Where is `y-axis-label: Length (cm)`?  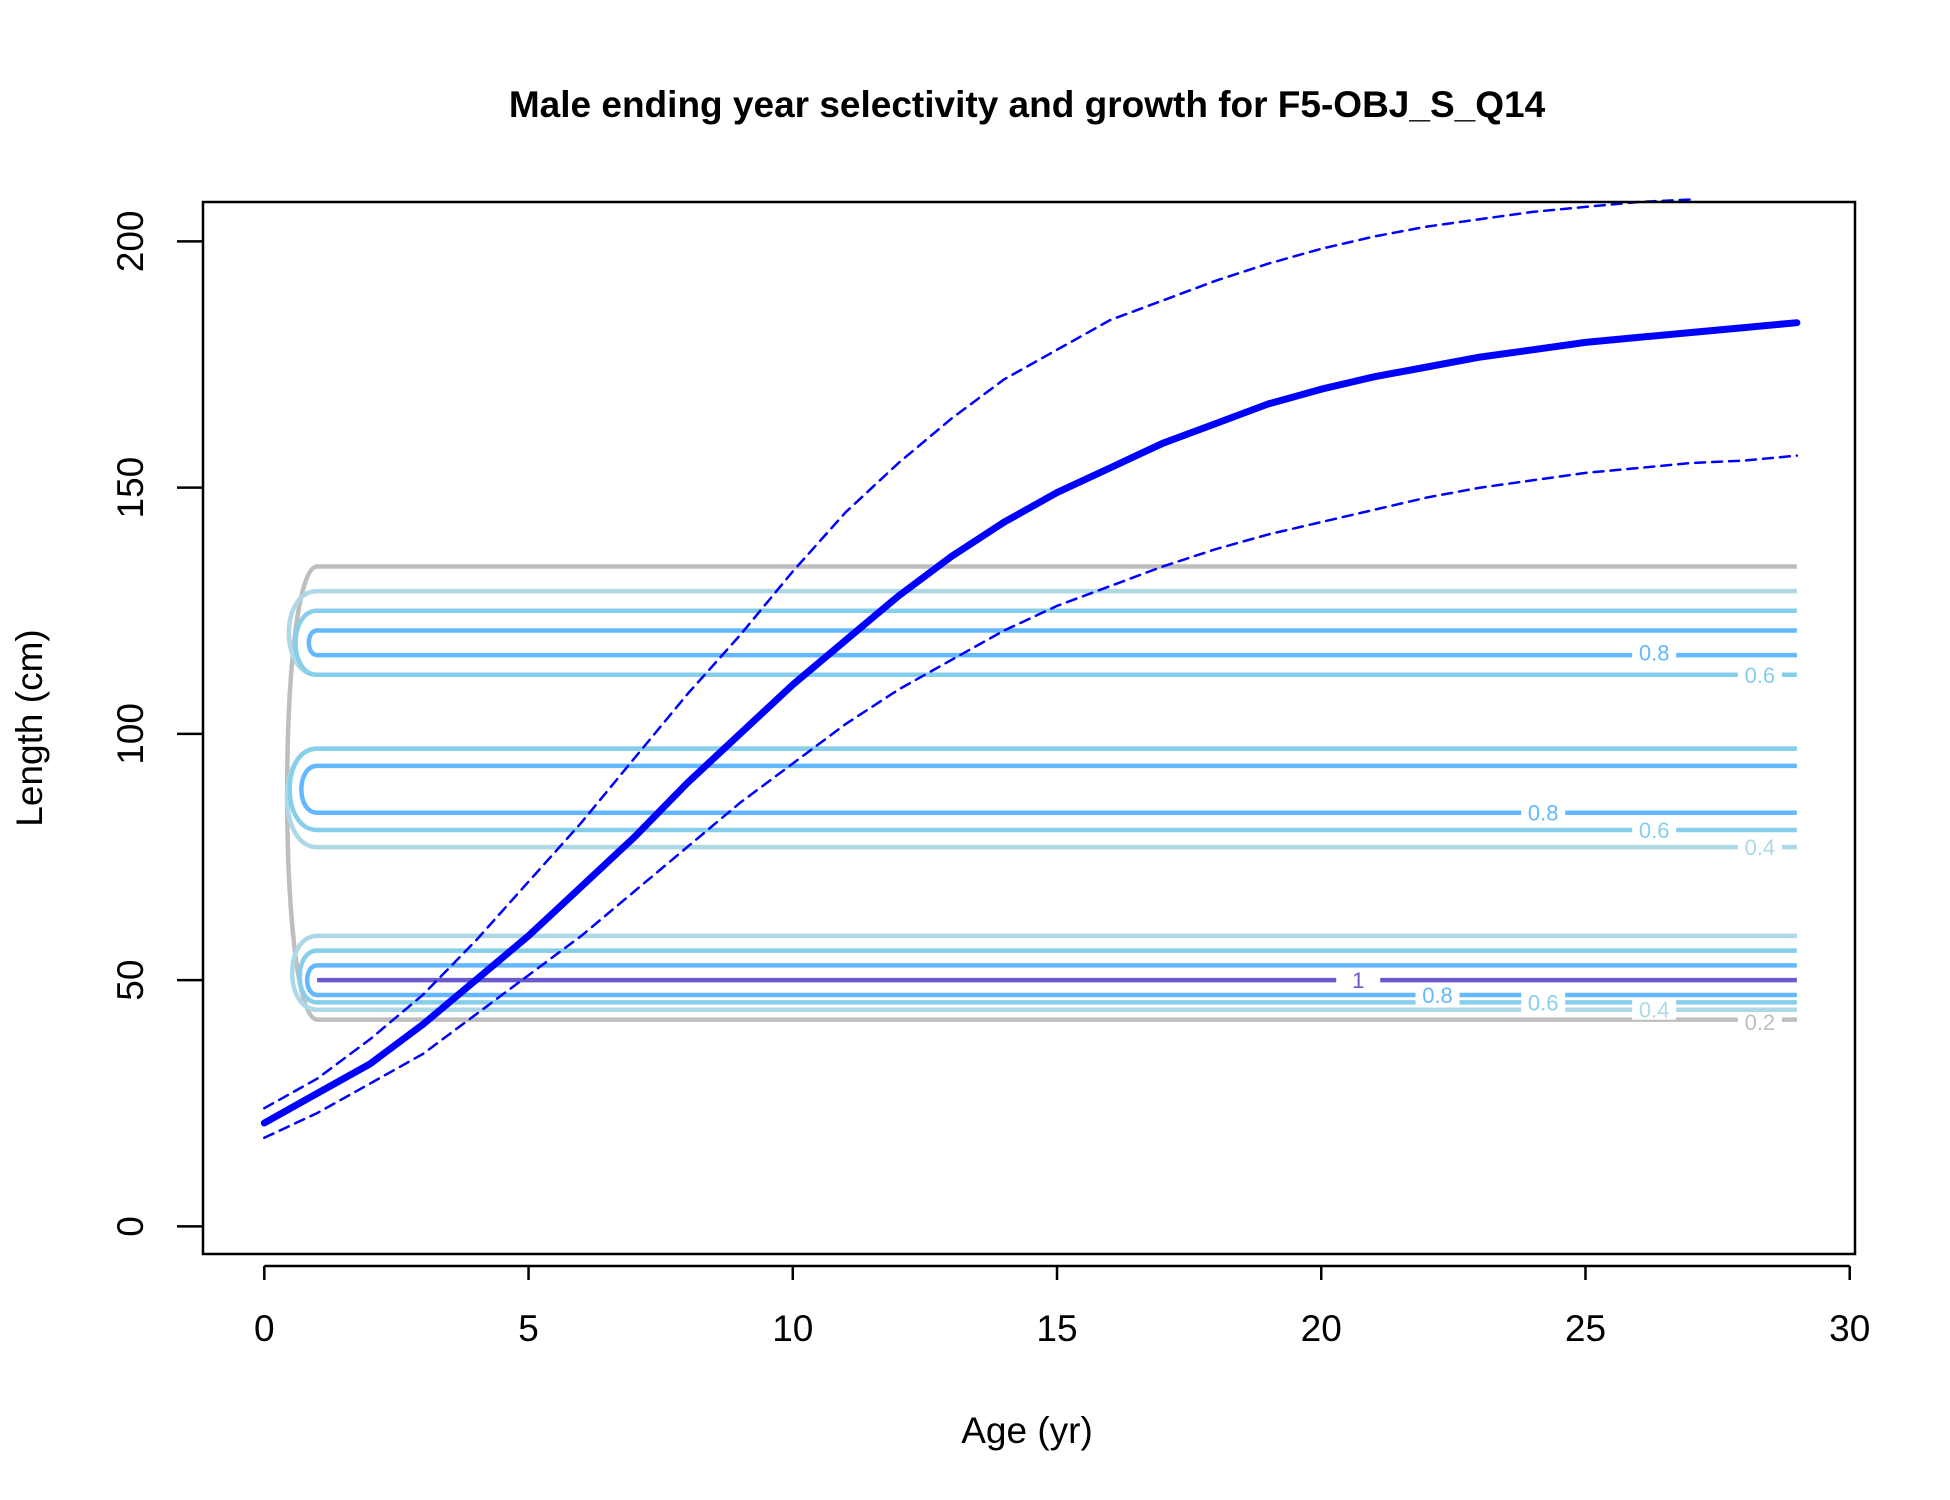
y-axis-label: Length (cm) is located at coordinates (29, 727).